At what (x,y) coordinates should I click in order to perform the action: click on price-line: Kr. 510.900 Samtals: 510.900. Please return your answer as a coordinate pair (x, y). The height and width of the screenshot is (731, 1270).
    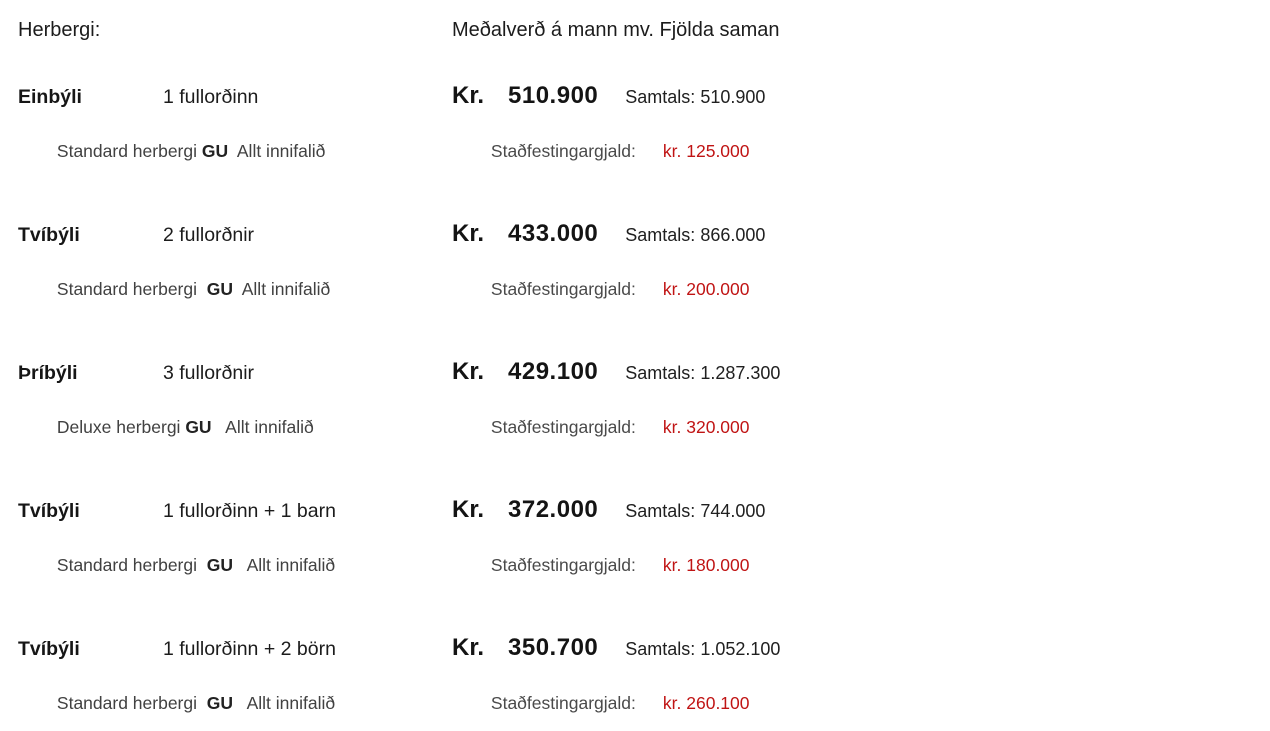
    Looking at the image, I should click on (861, 96).